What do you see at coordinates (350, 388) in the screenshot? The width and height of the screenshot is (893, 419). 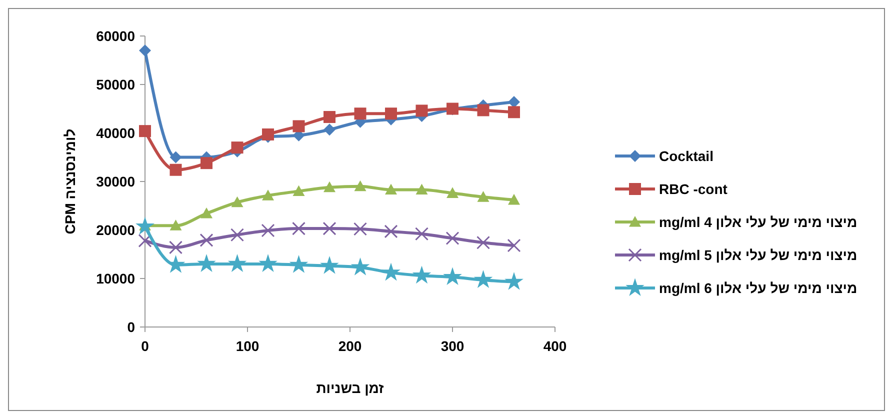 I see `x-axis-title: זמן בשניות` at bounding box center [350, 388].